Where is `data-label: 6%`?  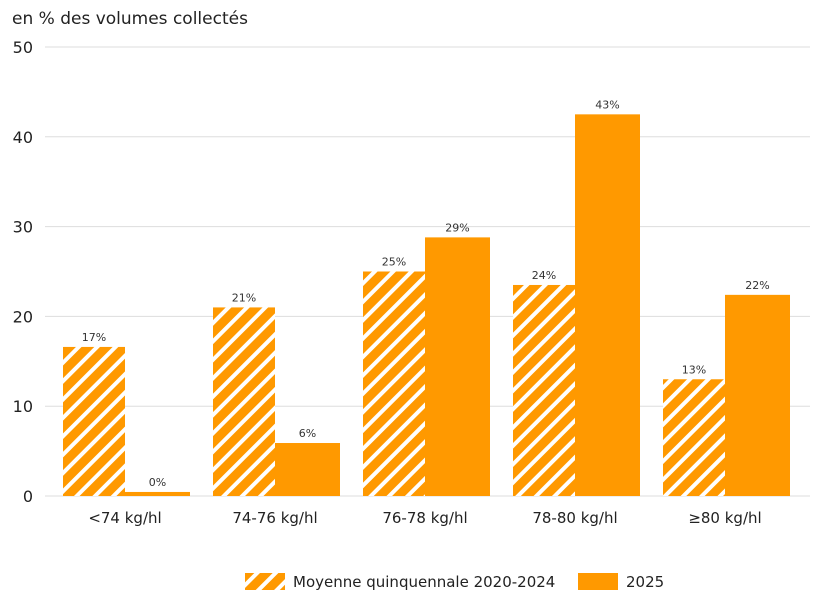 data-label: 6% is located at coordinates (307, 433).